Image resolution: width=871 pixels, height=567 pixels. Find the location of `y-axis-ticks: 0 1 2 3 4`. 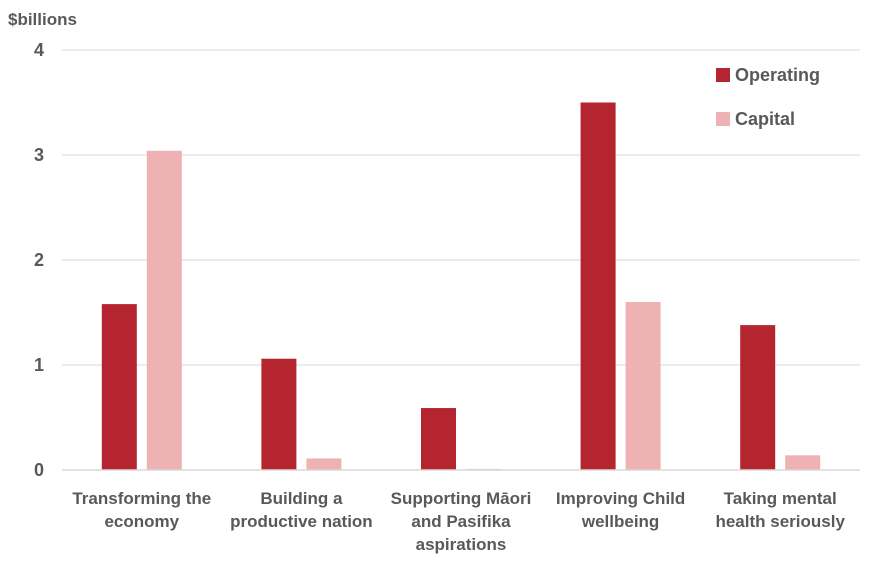

y-axis-ticks: 0 1 2 3 4 is located at coordinates (39, 260).